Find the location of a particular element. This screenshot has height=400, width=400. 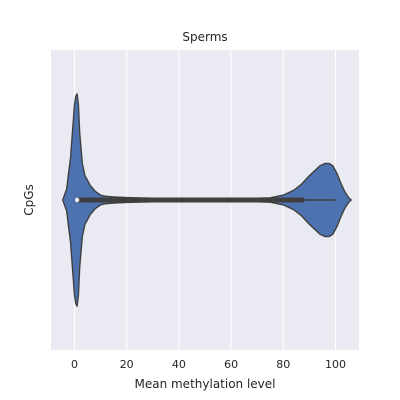

median-dot is located at coordinates (77, 200).